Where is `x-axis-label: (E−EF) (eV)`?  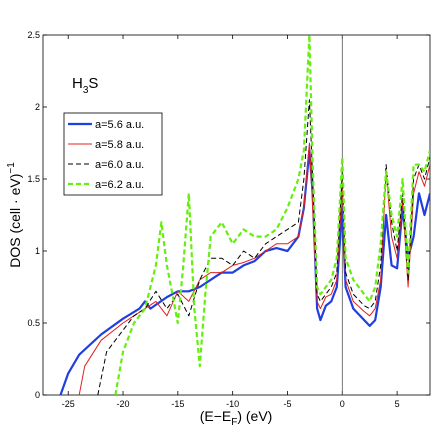 x-axis-label: (E−EF) (eV) is located at coordinates (236, 418).